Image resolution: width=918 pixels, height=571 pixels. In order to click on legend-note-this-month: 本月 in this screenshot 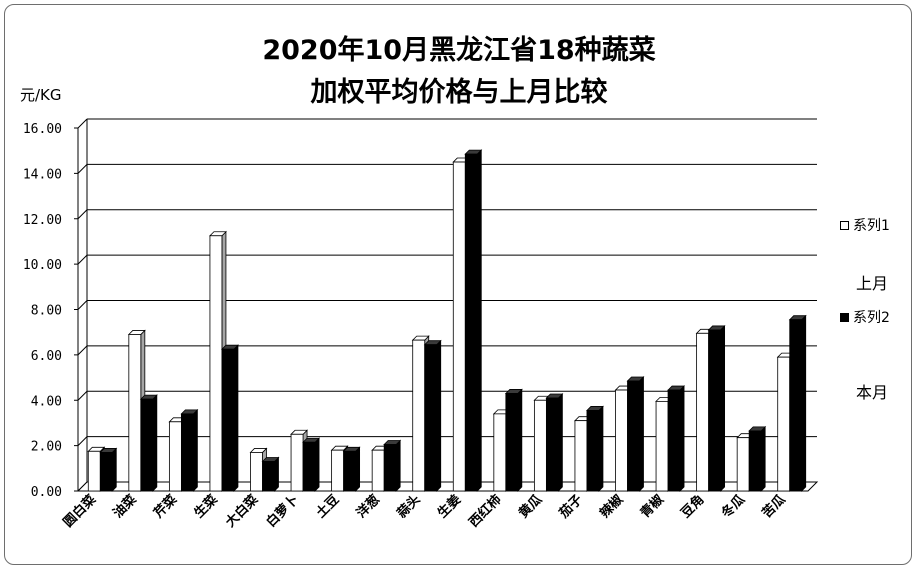, I will do `click(872, 392)`.